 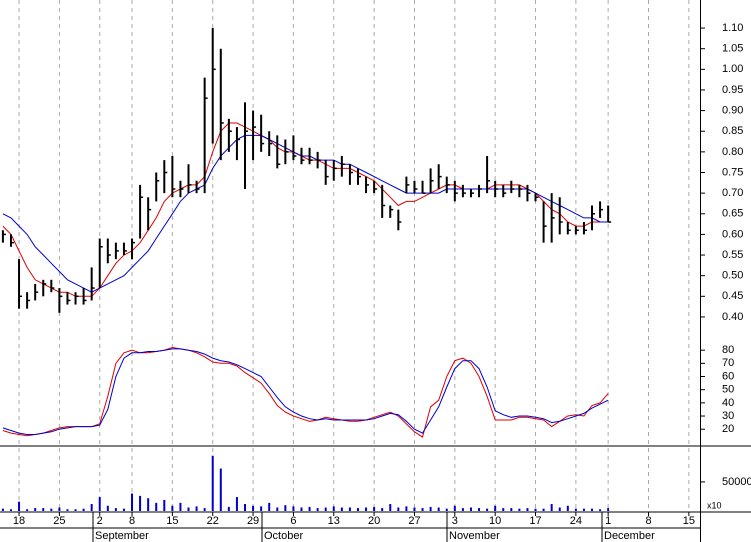 I want to click on month-label: November, so click(x=474, y=536).